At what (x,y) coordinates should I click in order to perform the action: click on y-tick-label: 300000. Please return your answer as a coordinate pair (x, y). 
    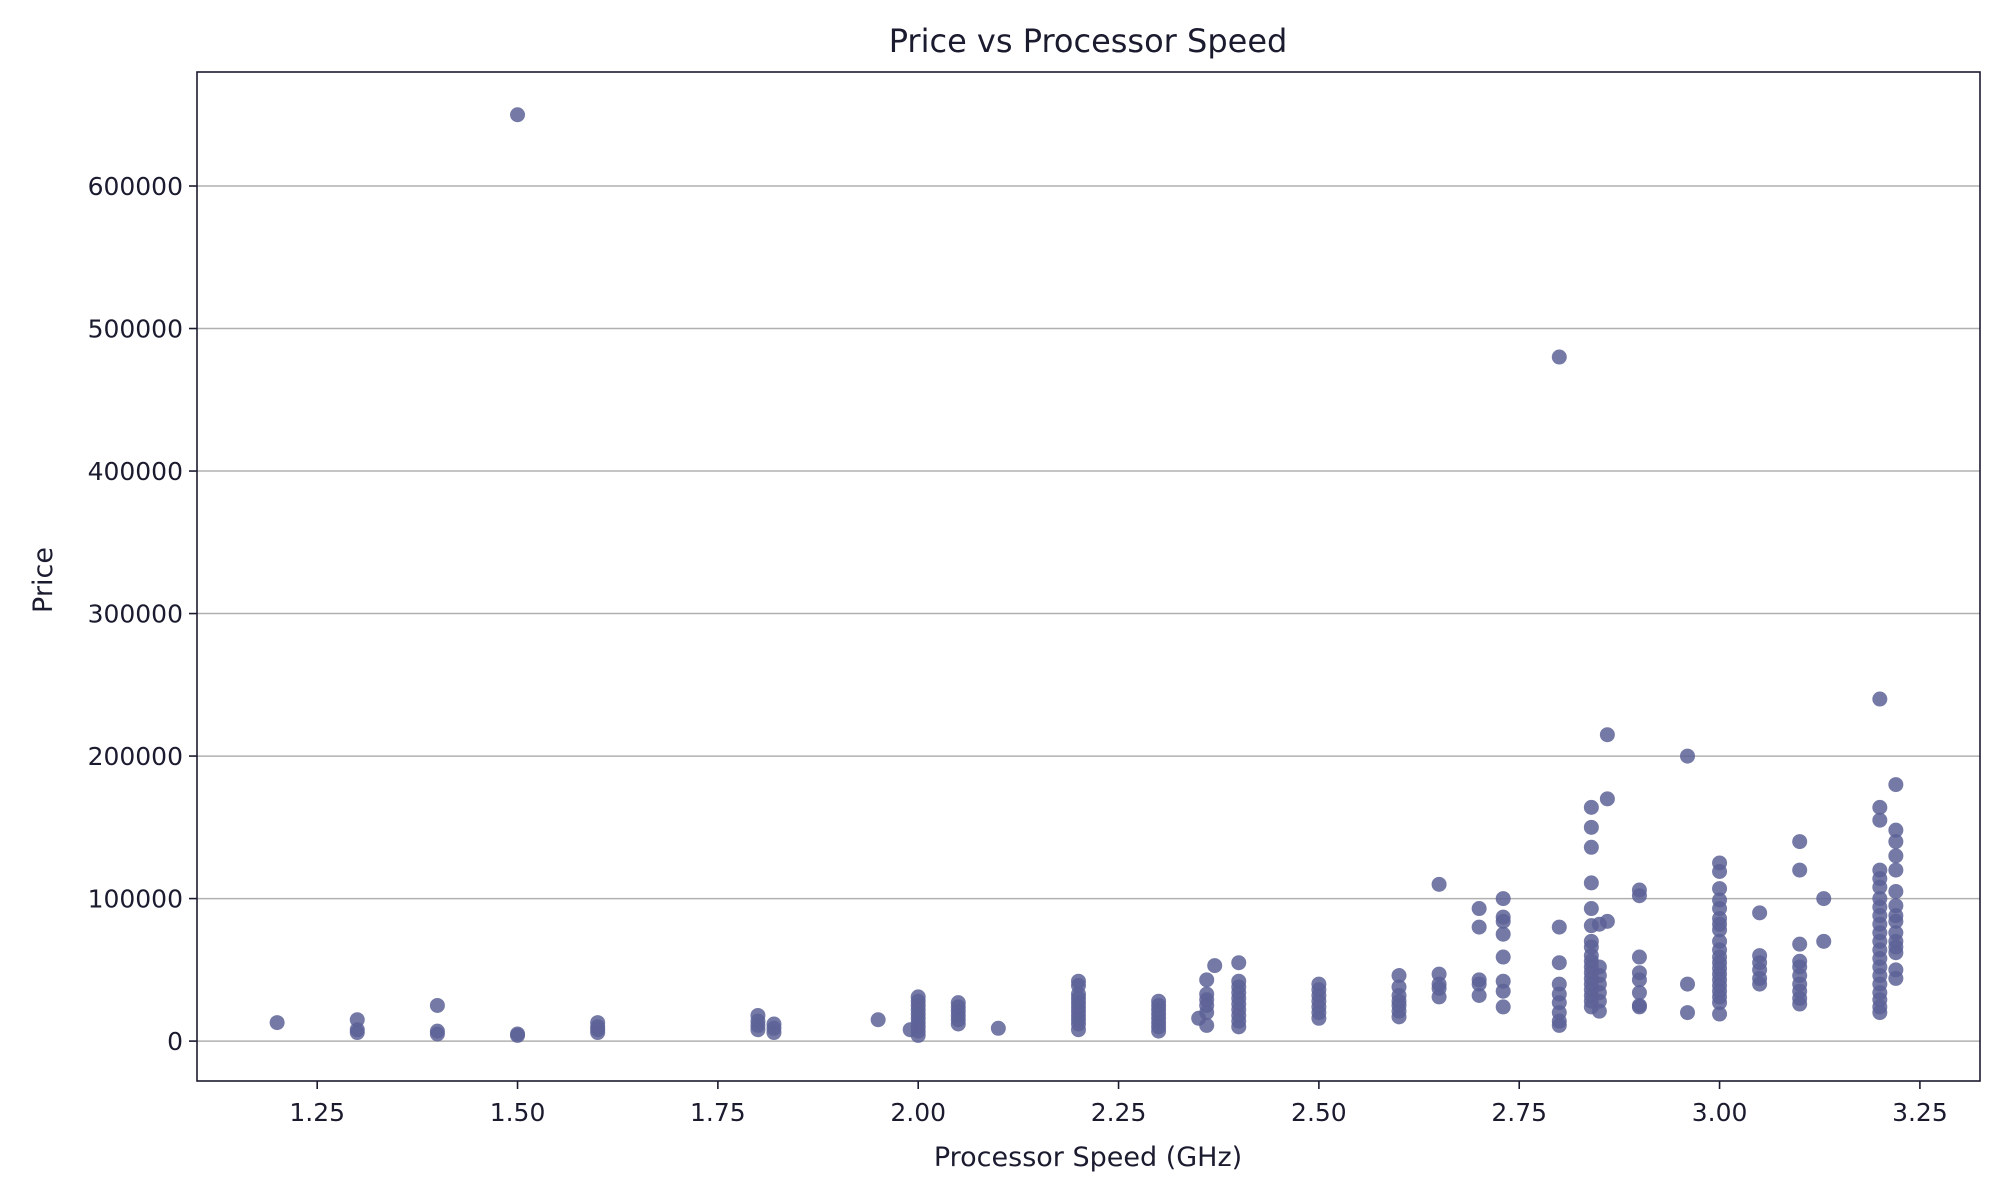
    Looking at the image, I should click on (135, 614).